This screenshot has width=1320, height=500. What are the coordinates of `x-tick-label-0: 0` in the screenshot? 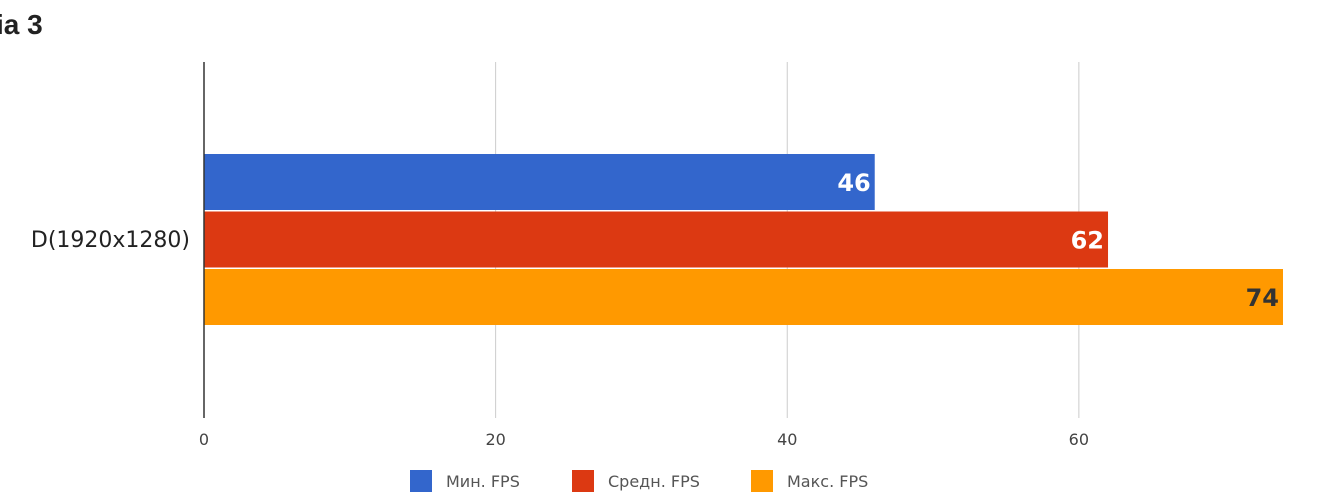 It's located at (204, 439).